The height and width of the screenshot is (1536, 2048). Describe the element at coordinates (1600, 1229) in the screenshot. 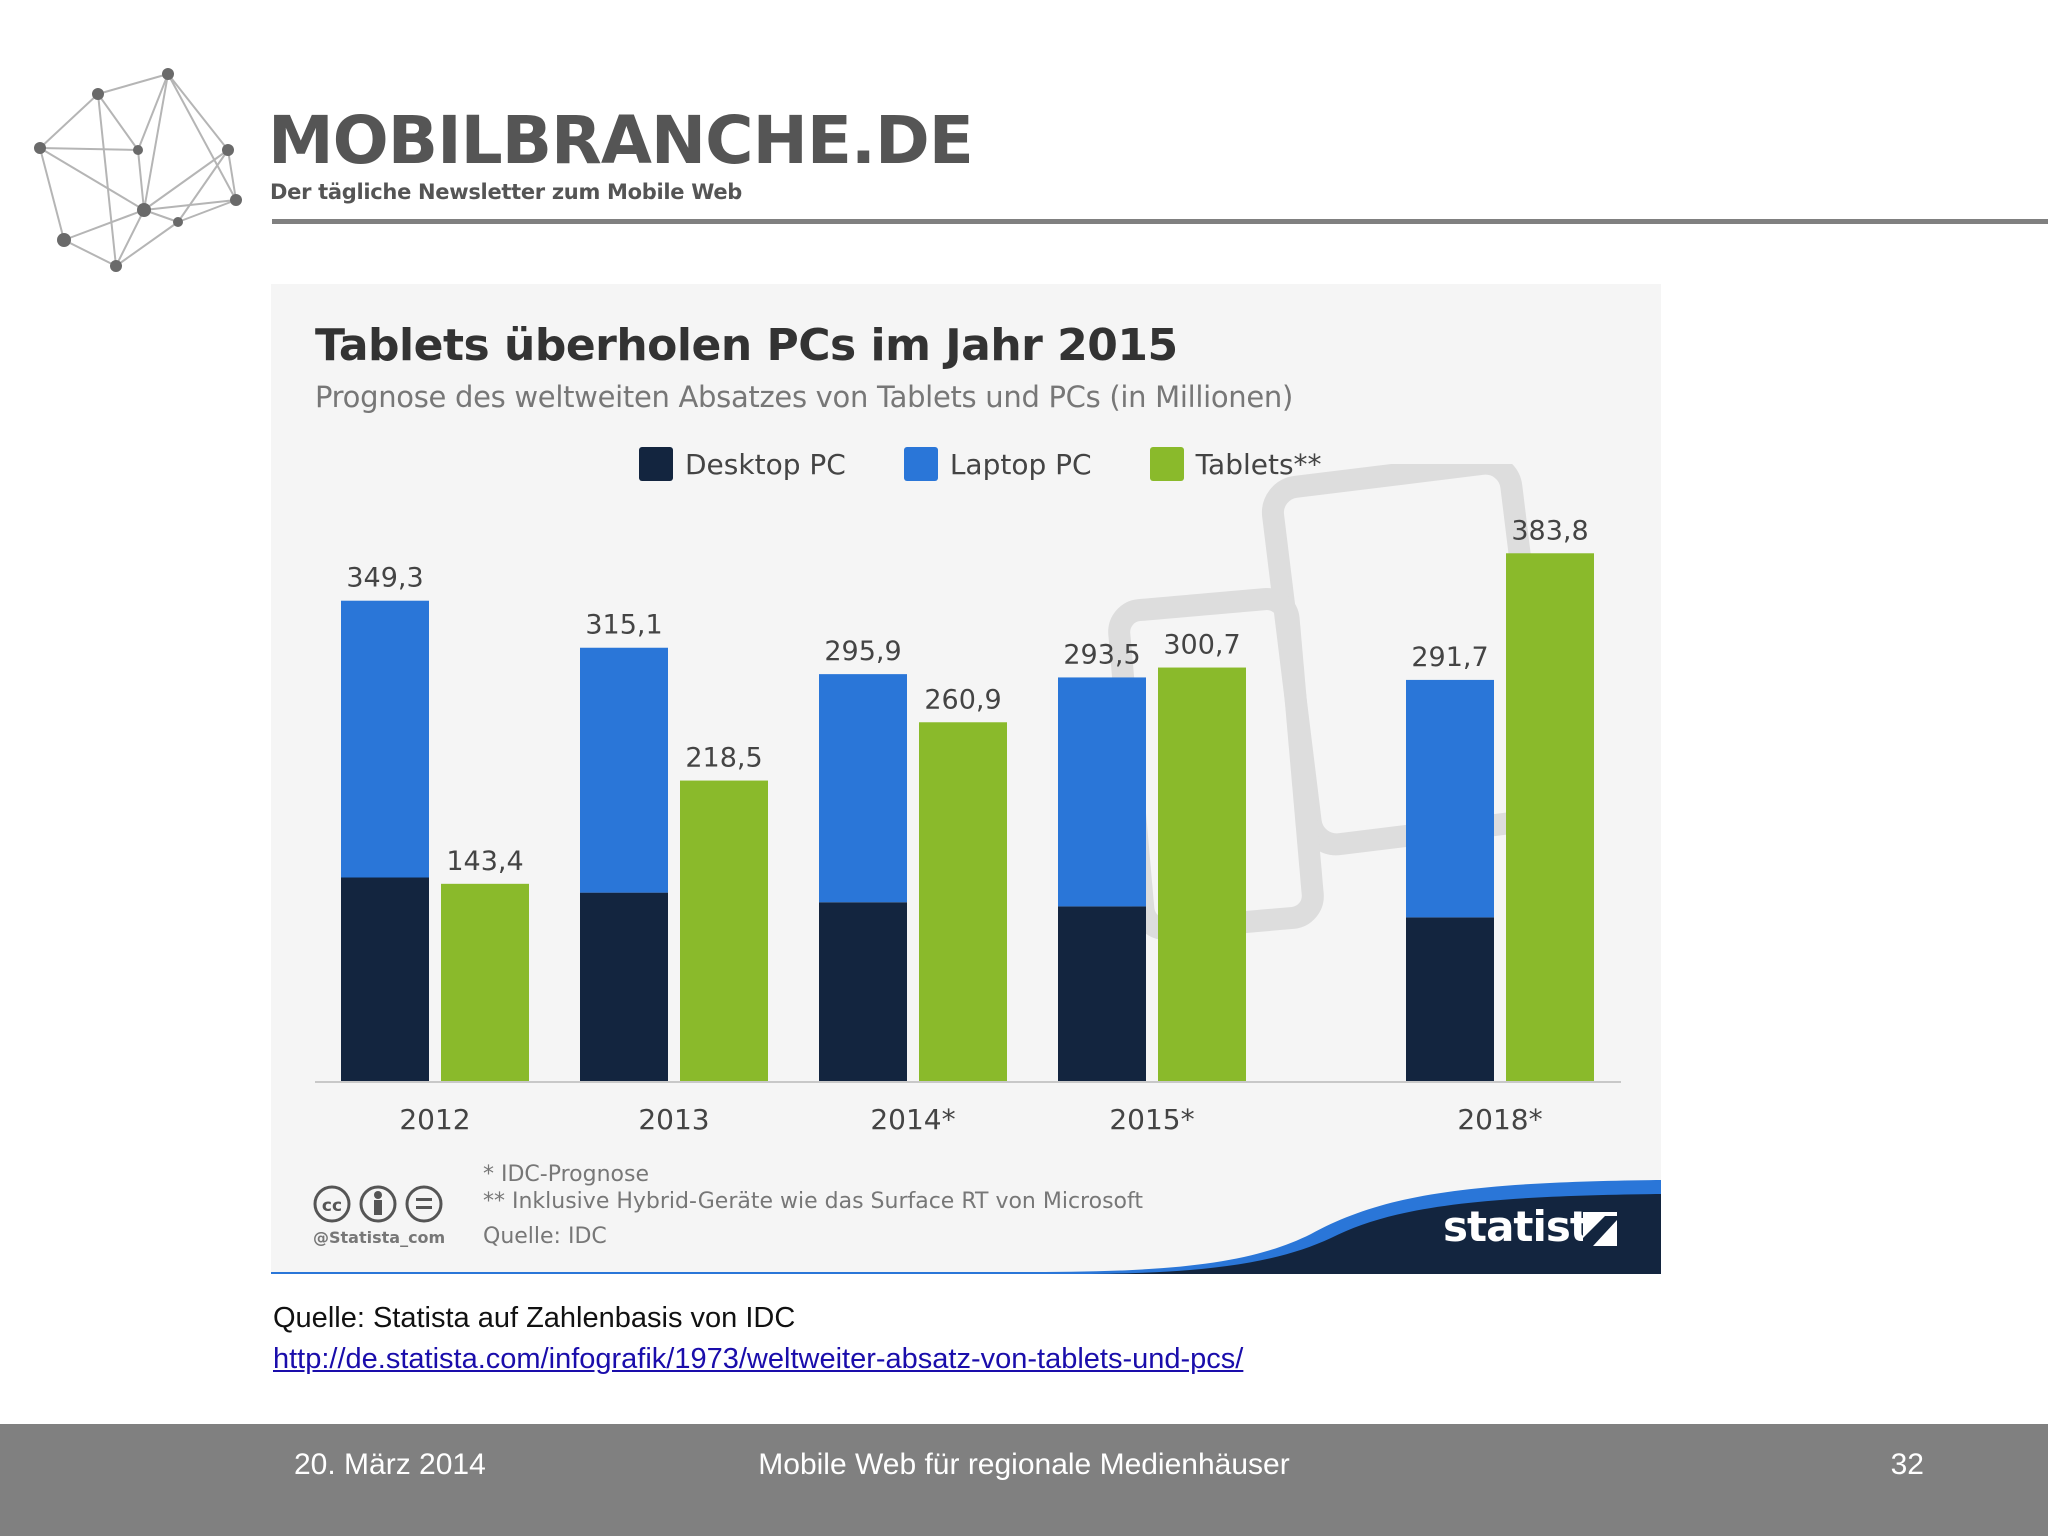

I see `statista-mark-icon` at that location.